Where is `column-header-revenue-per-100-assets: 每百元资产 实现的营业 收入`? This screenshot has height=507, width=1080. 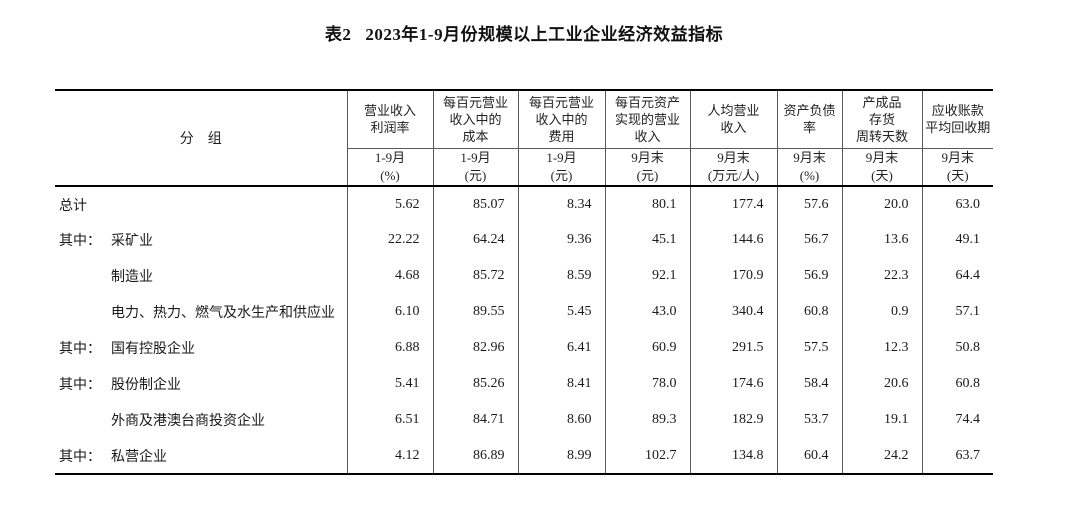
column-header-revenue-per-100-assets: 每百元资产 实现的营业 收入 is located at coordinates (647, 119).